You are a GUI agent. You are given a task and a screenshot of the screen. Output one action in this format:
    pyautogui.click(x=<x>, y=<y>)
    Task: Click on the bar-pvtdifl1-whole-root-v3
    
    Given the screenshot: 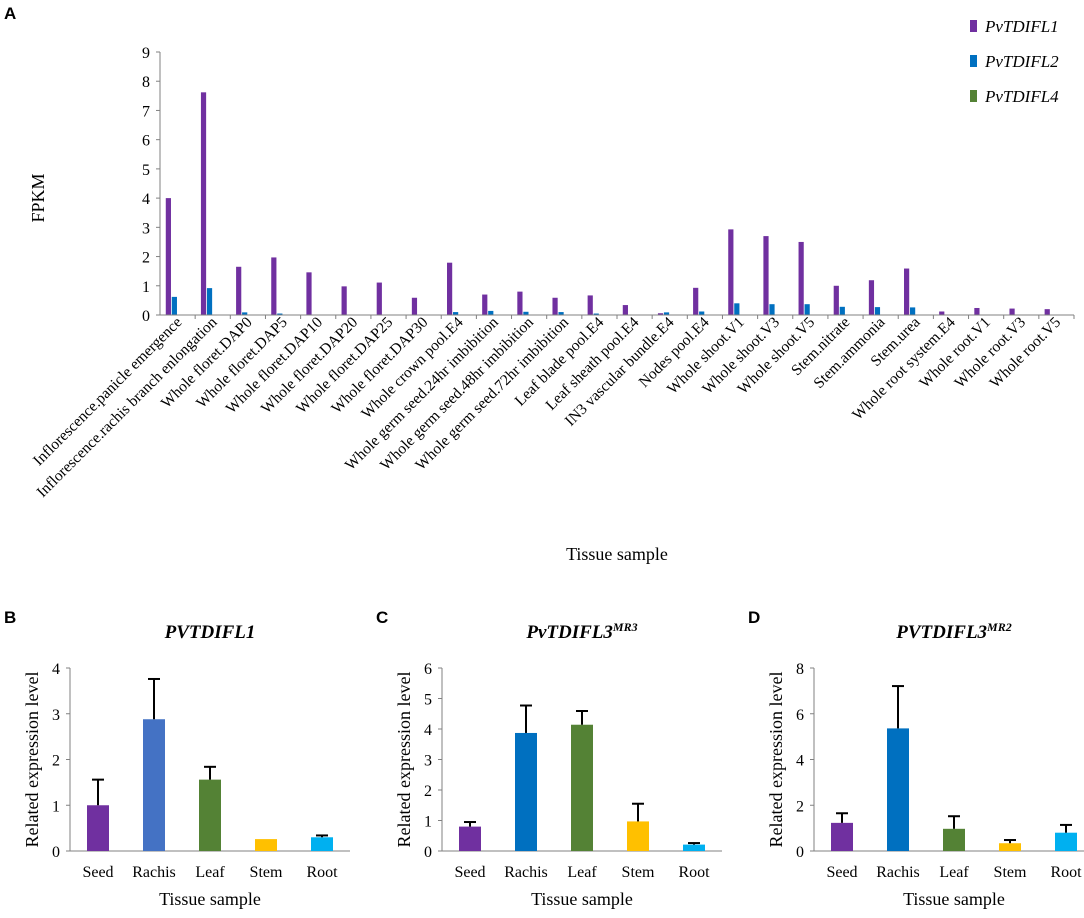 What is the action you would take?
    pyautogui.click(x=1012, y=311)
    